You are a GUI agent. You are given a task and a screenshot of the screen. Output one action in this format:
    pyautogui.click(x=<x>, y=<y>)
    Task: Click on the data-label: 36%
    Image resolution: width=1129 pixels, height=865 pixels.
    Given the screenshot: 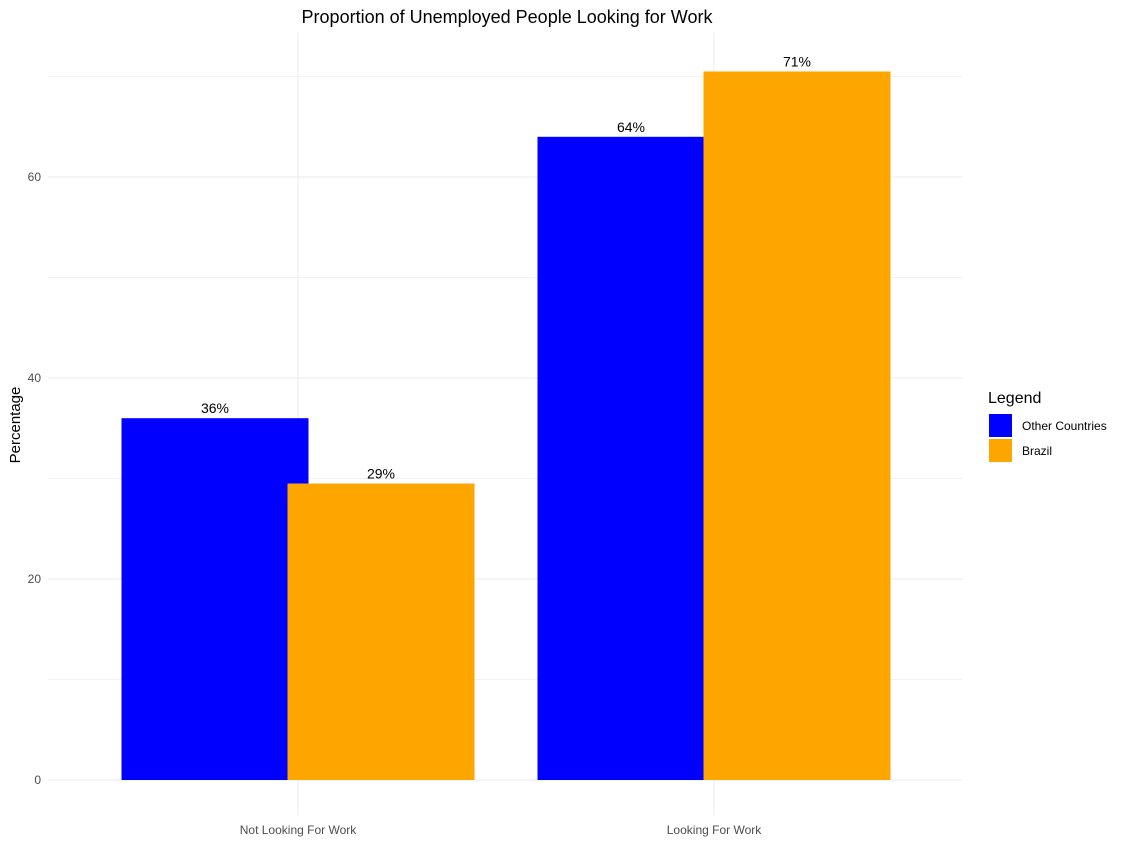 What is the action you would take?
    pyautogui.click(x=215, y=408)
    